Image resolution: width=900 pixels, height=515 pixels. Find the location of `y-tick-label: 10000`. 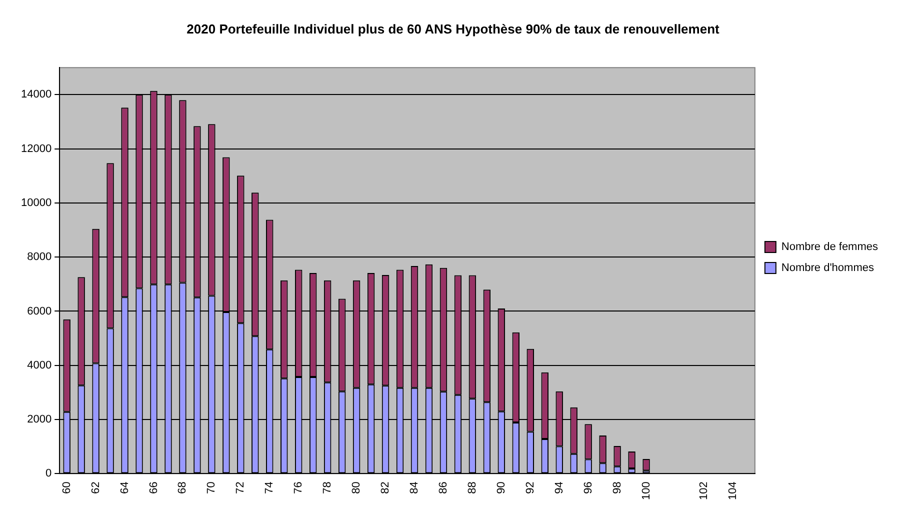

y-tick-label: 10000 is located at coordinates (36, 202).